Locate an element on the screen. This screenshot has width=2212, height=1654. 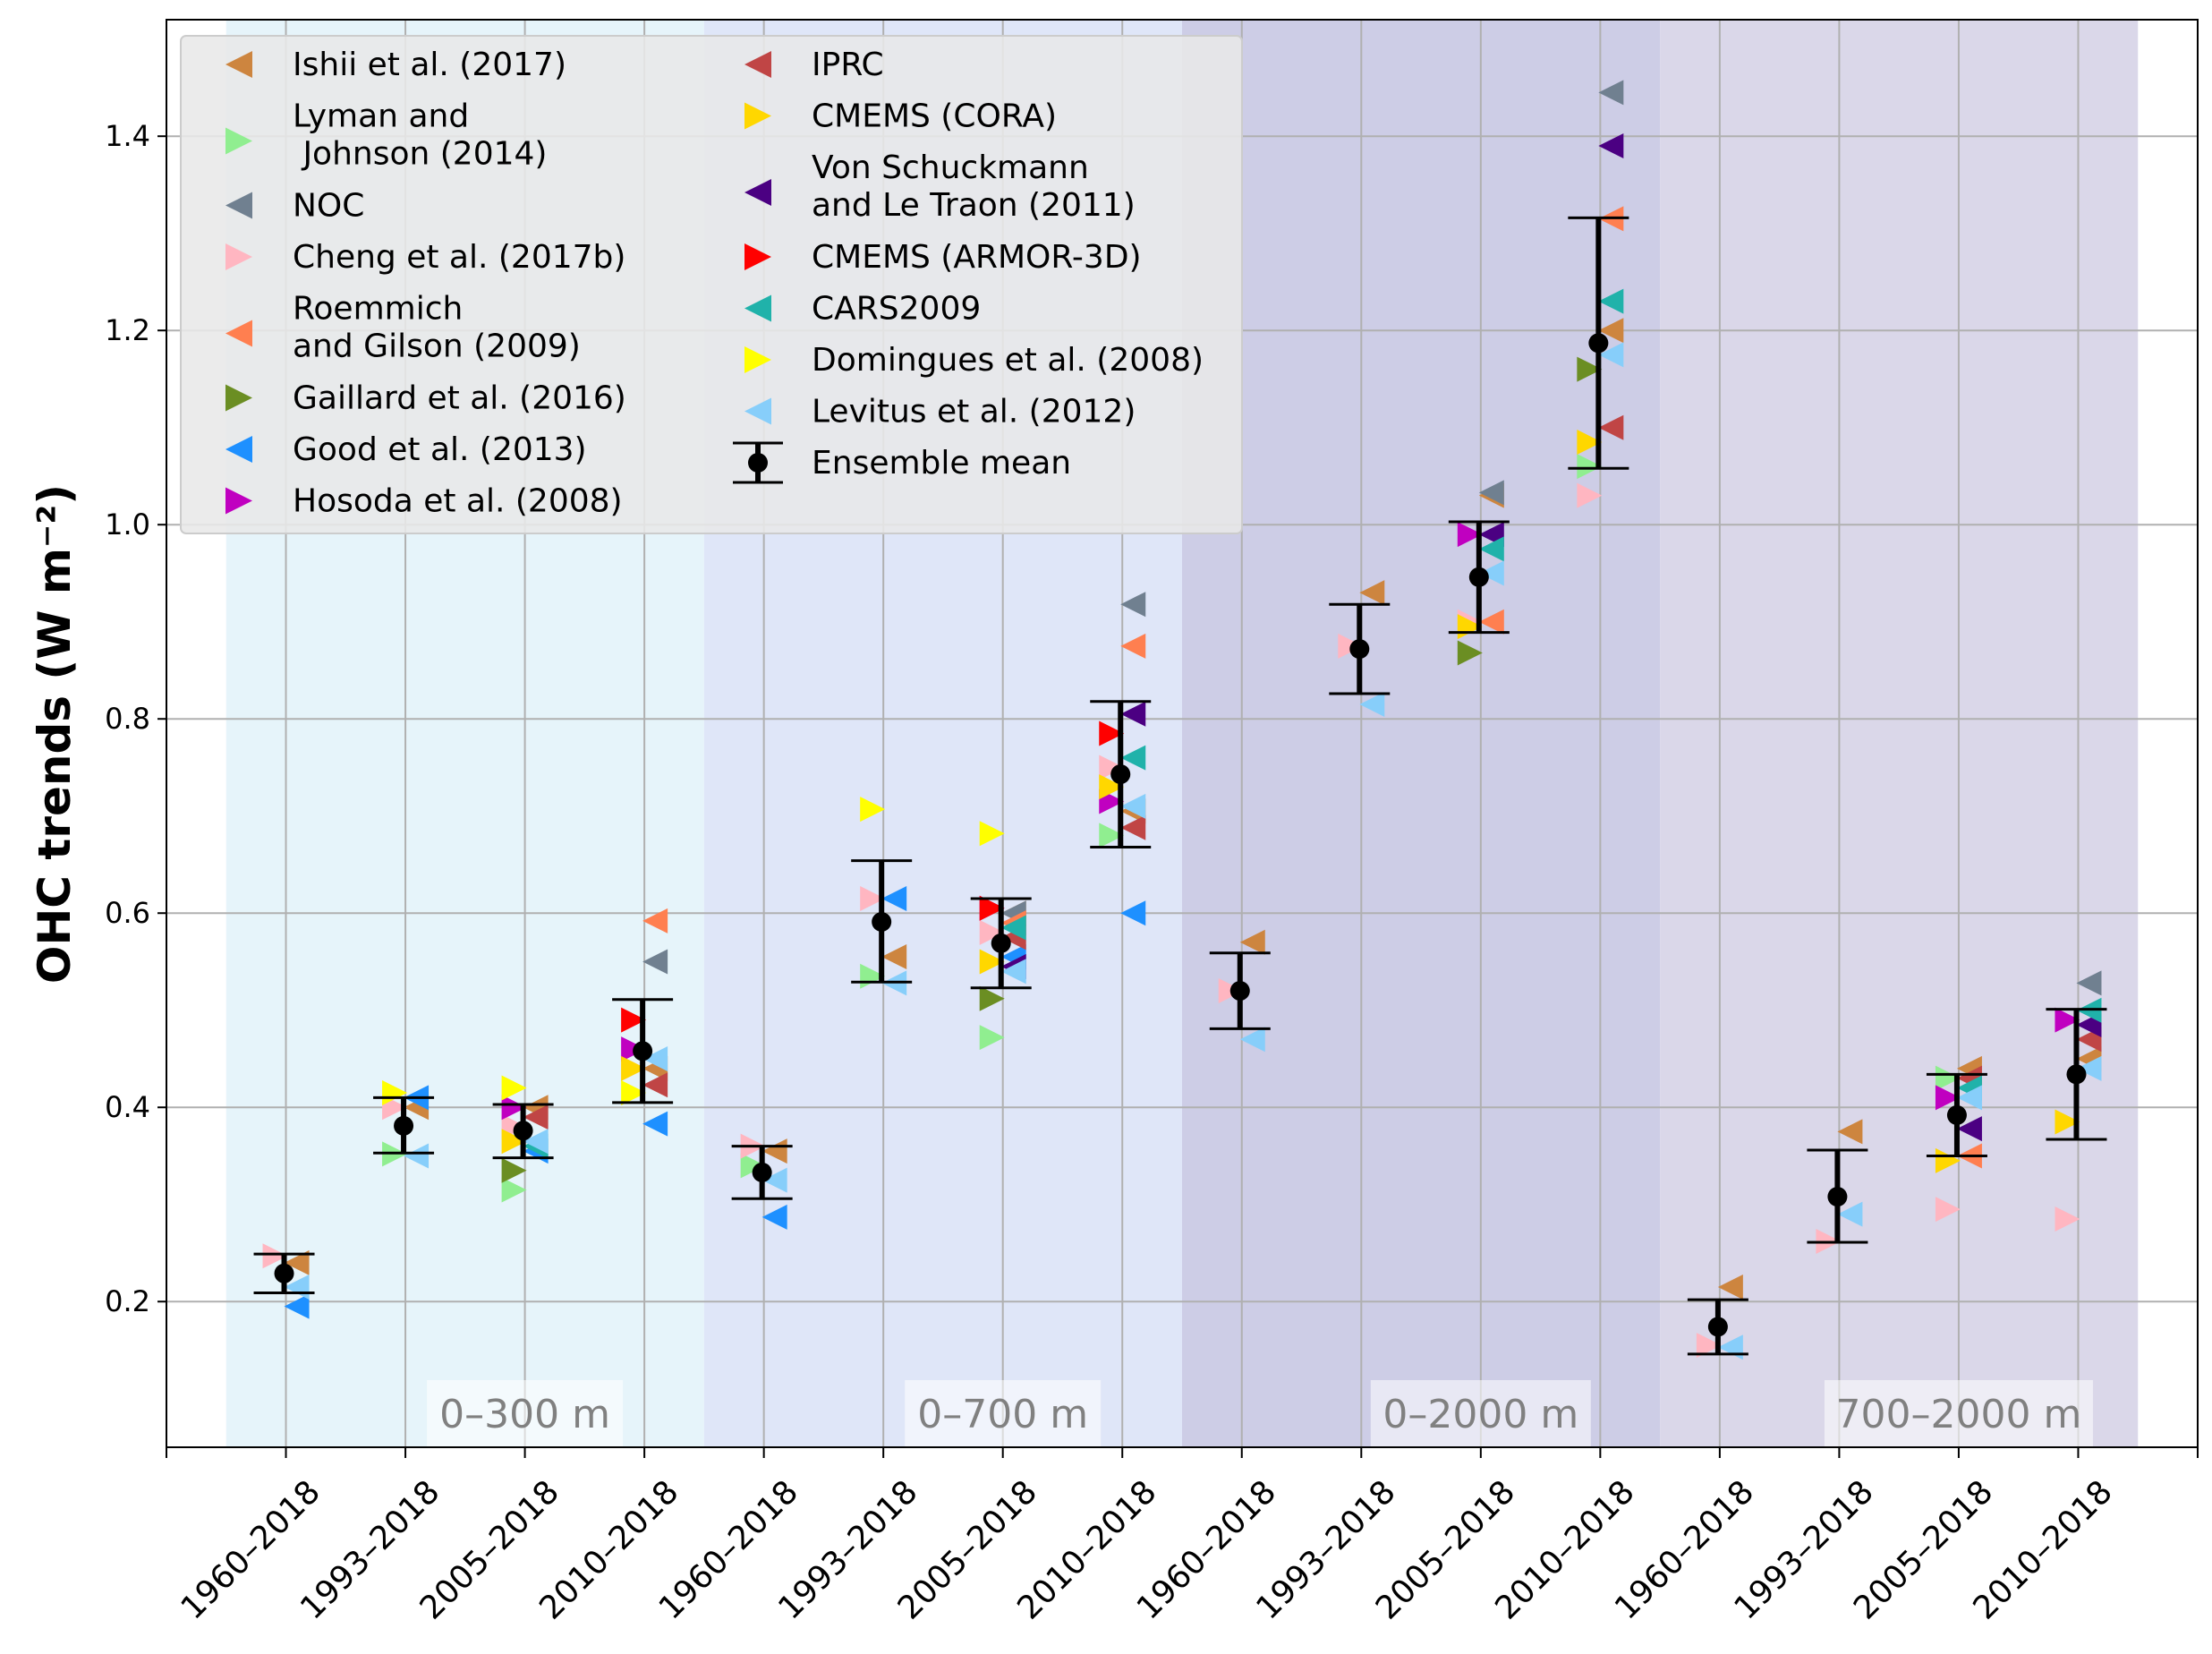
legend-label-line: Roemmich is located at coordinates (378, 309).